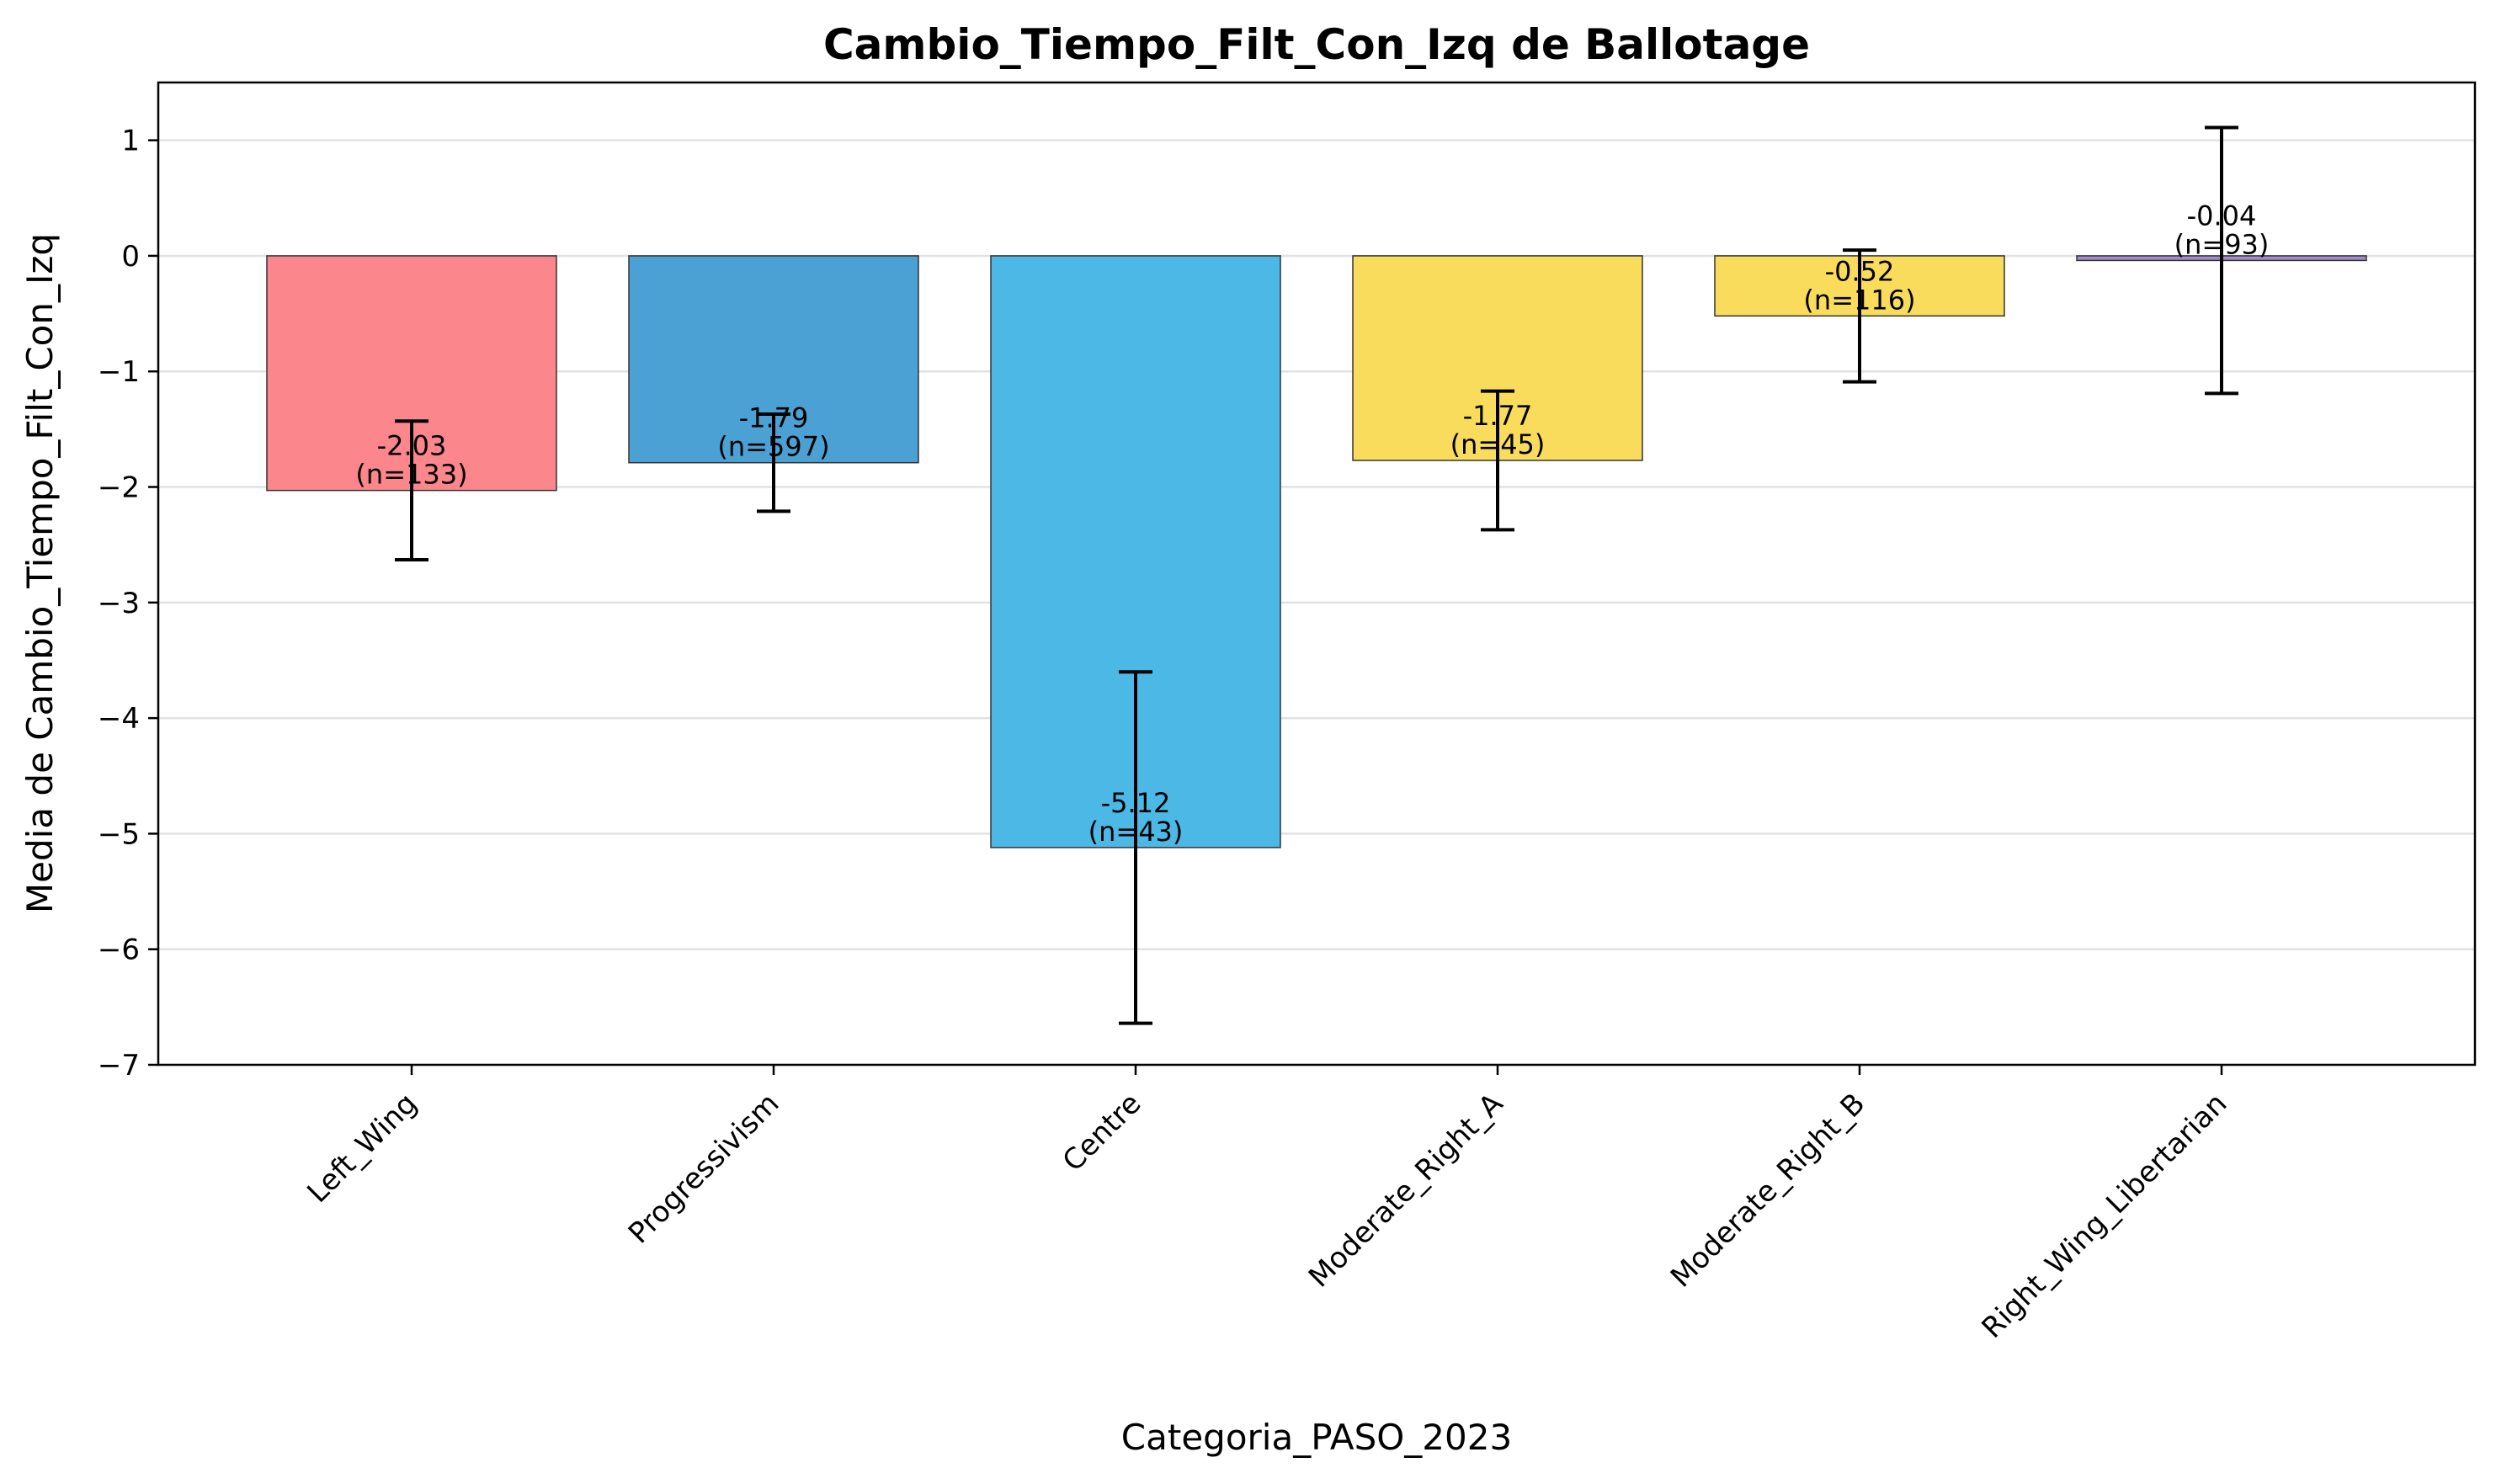 This screenshot has height=1484, width=2496. Describe the element at coordinates (130, 257) in the screenshot. I see `y-tick-label: 0` at that location.